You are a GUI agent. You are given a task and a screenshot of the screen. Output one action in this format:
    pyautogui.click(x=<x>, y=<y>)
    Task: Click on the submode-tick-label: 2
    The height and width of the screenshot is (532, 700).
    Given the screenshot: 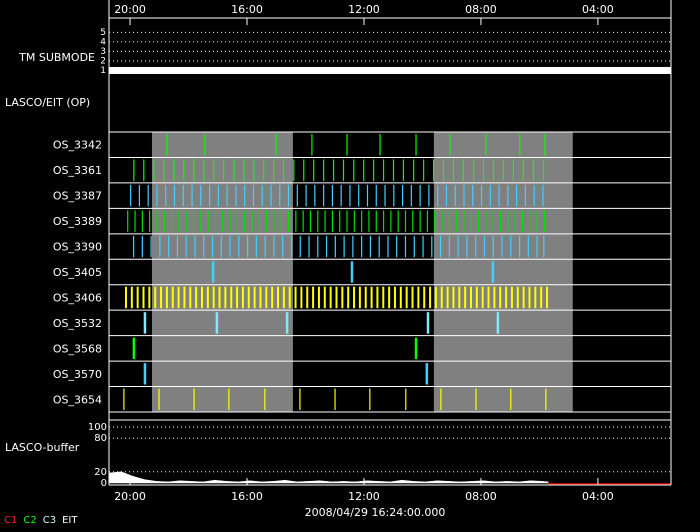 What is the action you would take?
    pyautogui.click(x=103, y=61)
    